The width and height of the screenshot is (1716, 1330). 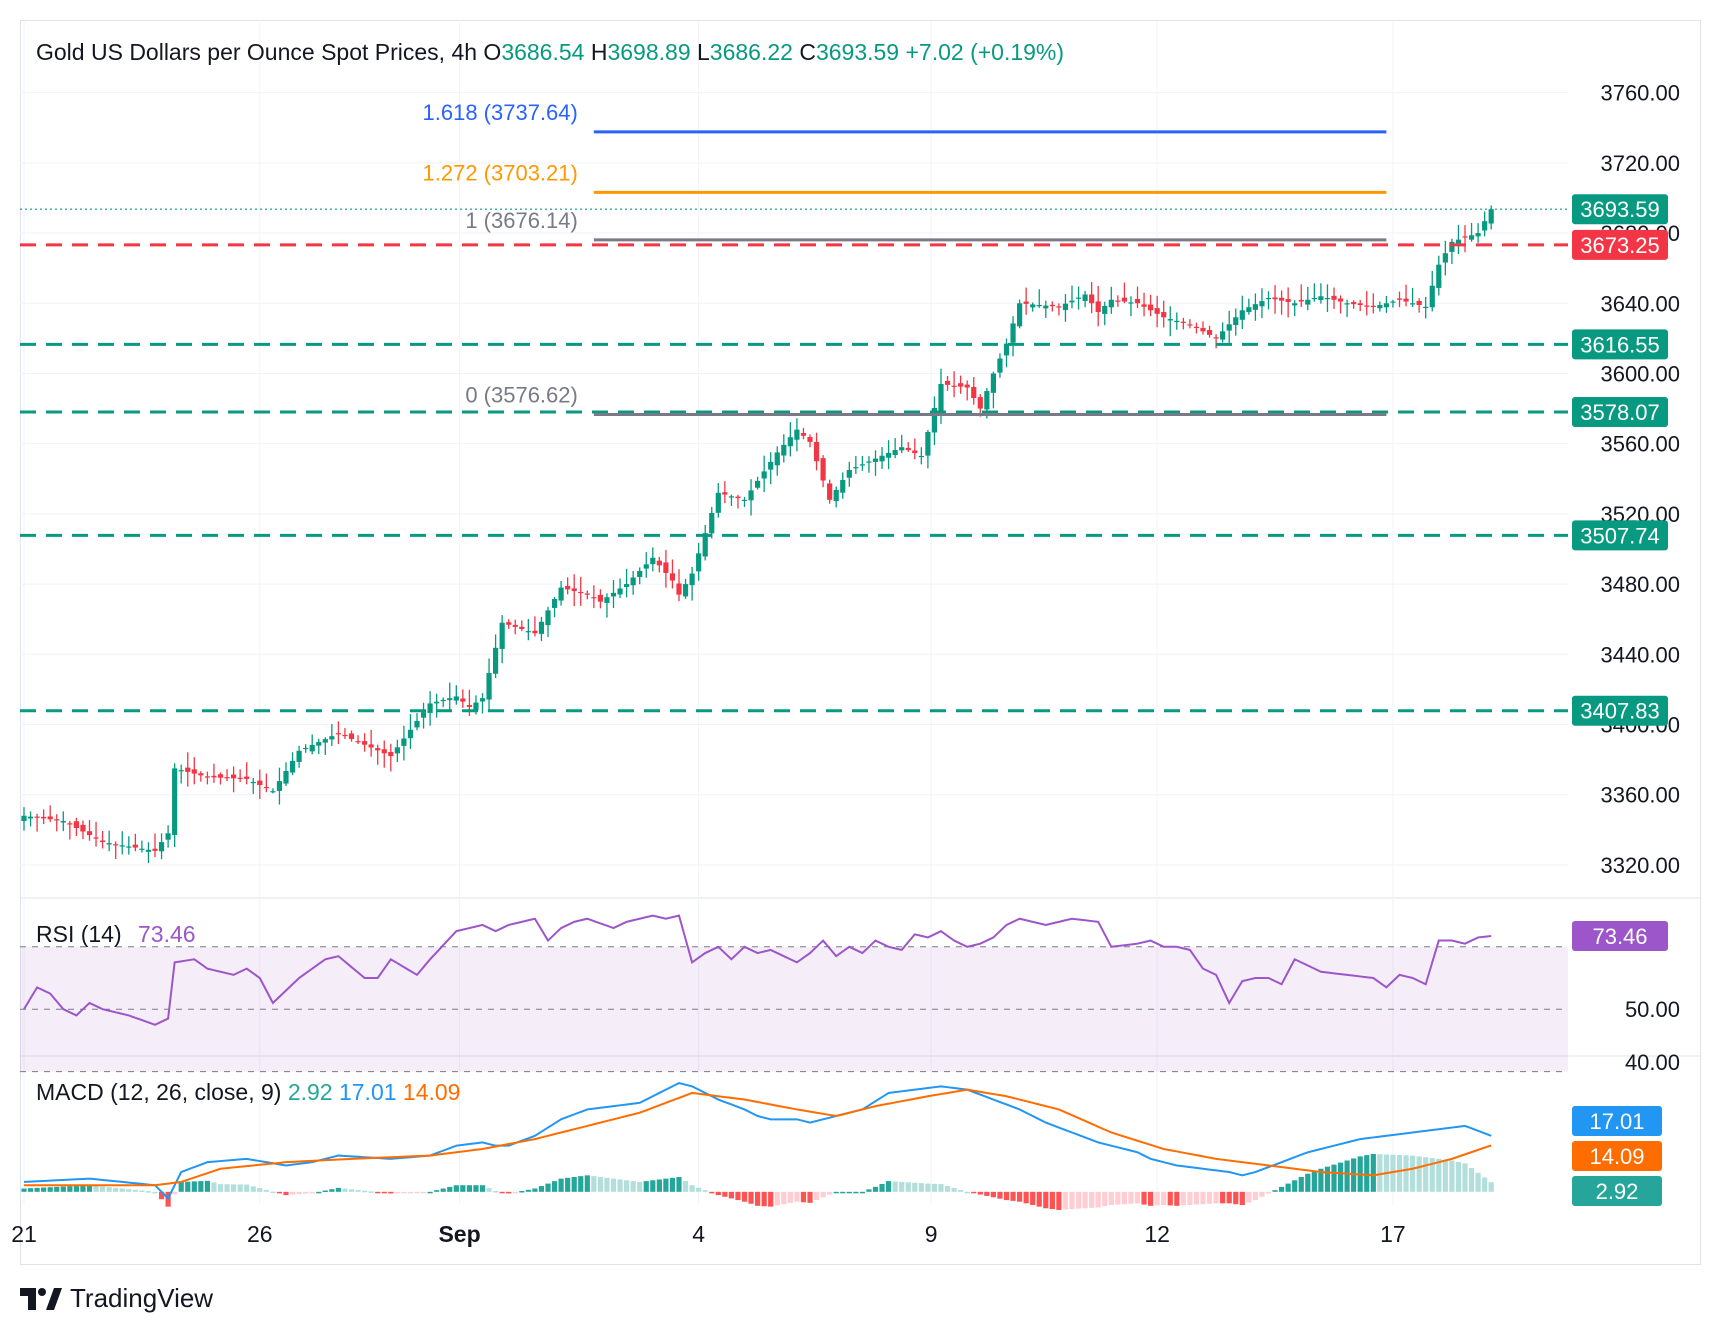 What do you see at coordinates (1640, 584) in the screenshot?
I see `y-tick-label: 3480.00` at bounding box center [1640, 584].